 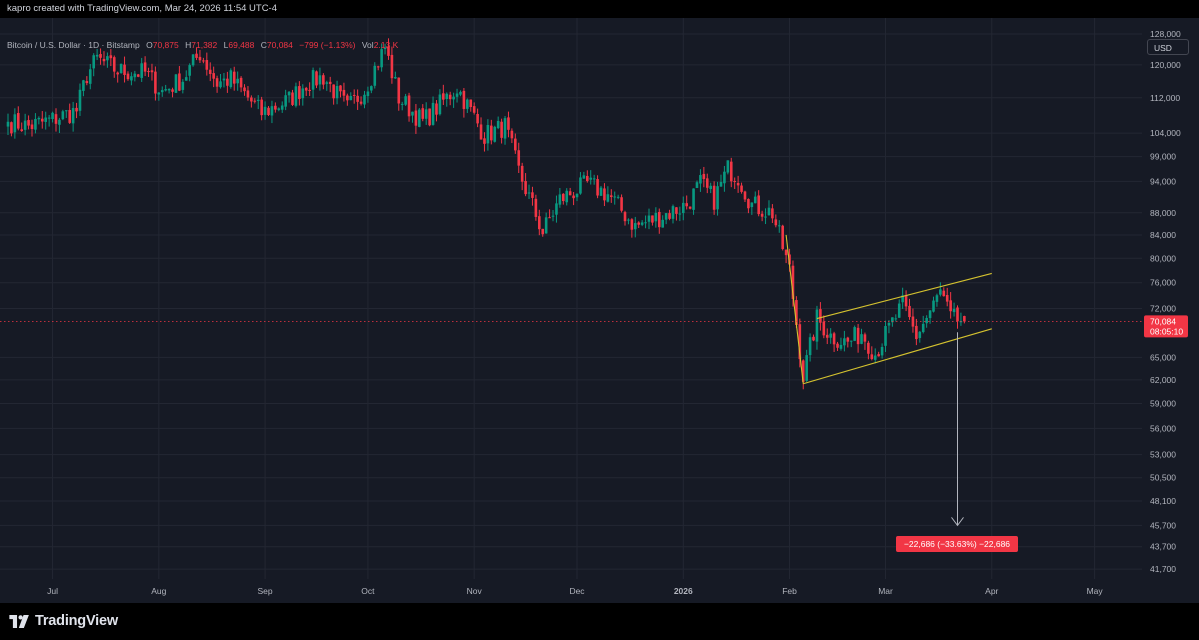 I want to click on price-tick-label: 120,000, so click(x=1165, y=65).